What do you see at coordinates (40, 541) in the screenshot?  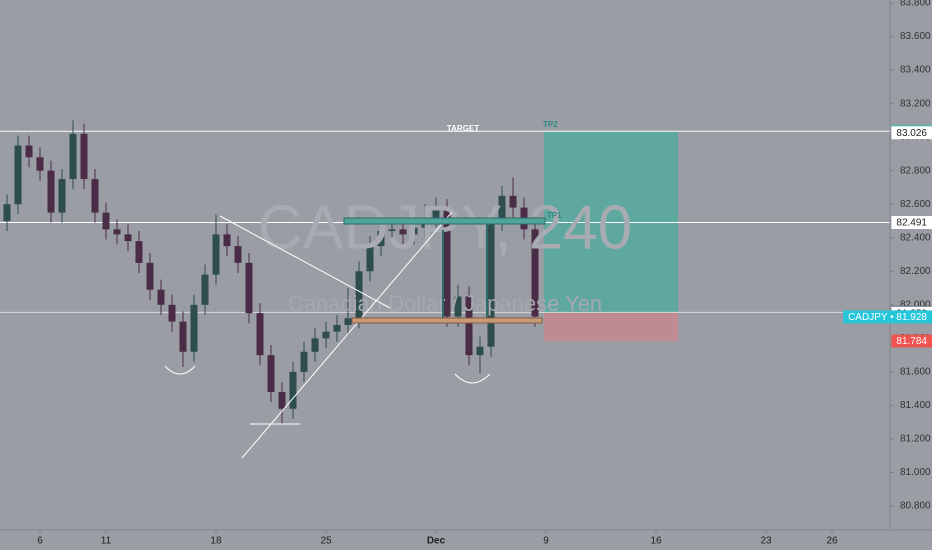 I see `x-tick-label: 6` at bounding box center [40, 541].